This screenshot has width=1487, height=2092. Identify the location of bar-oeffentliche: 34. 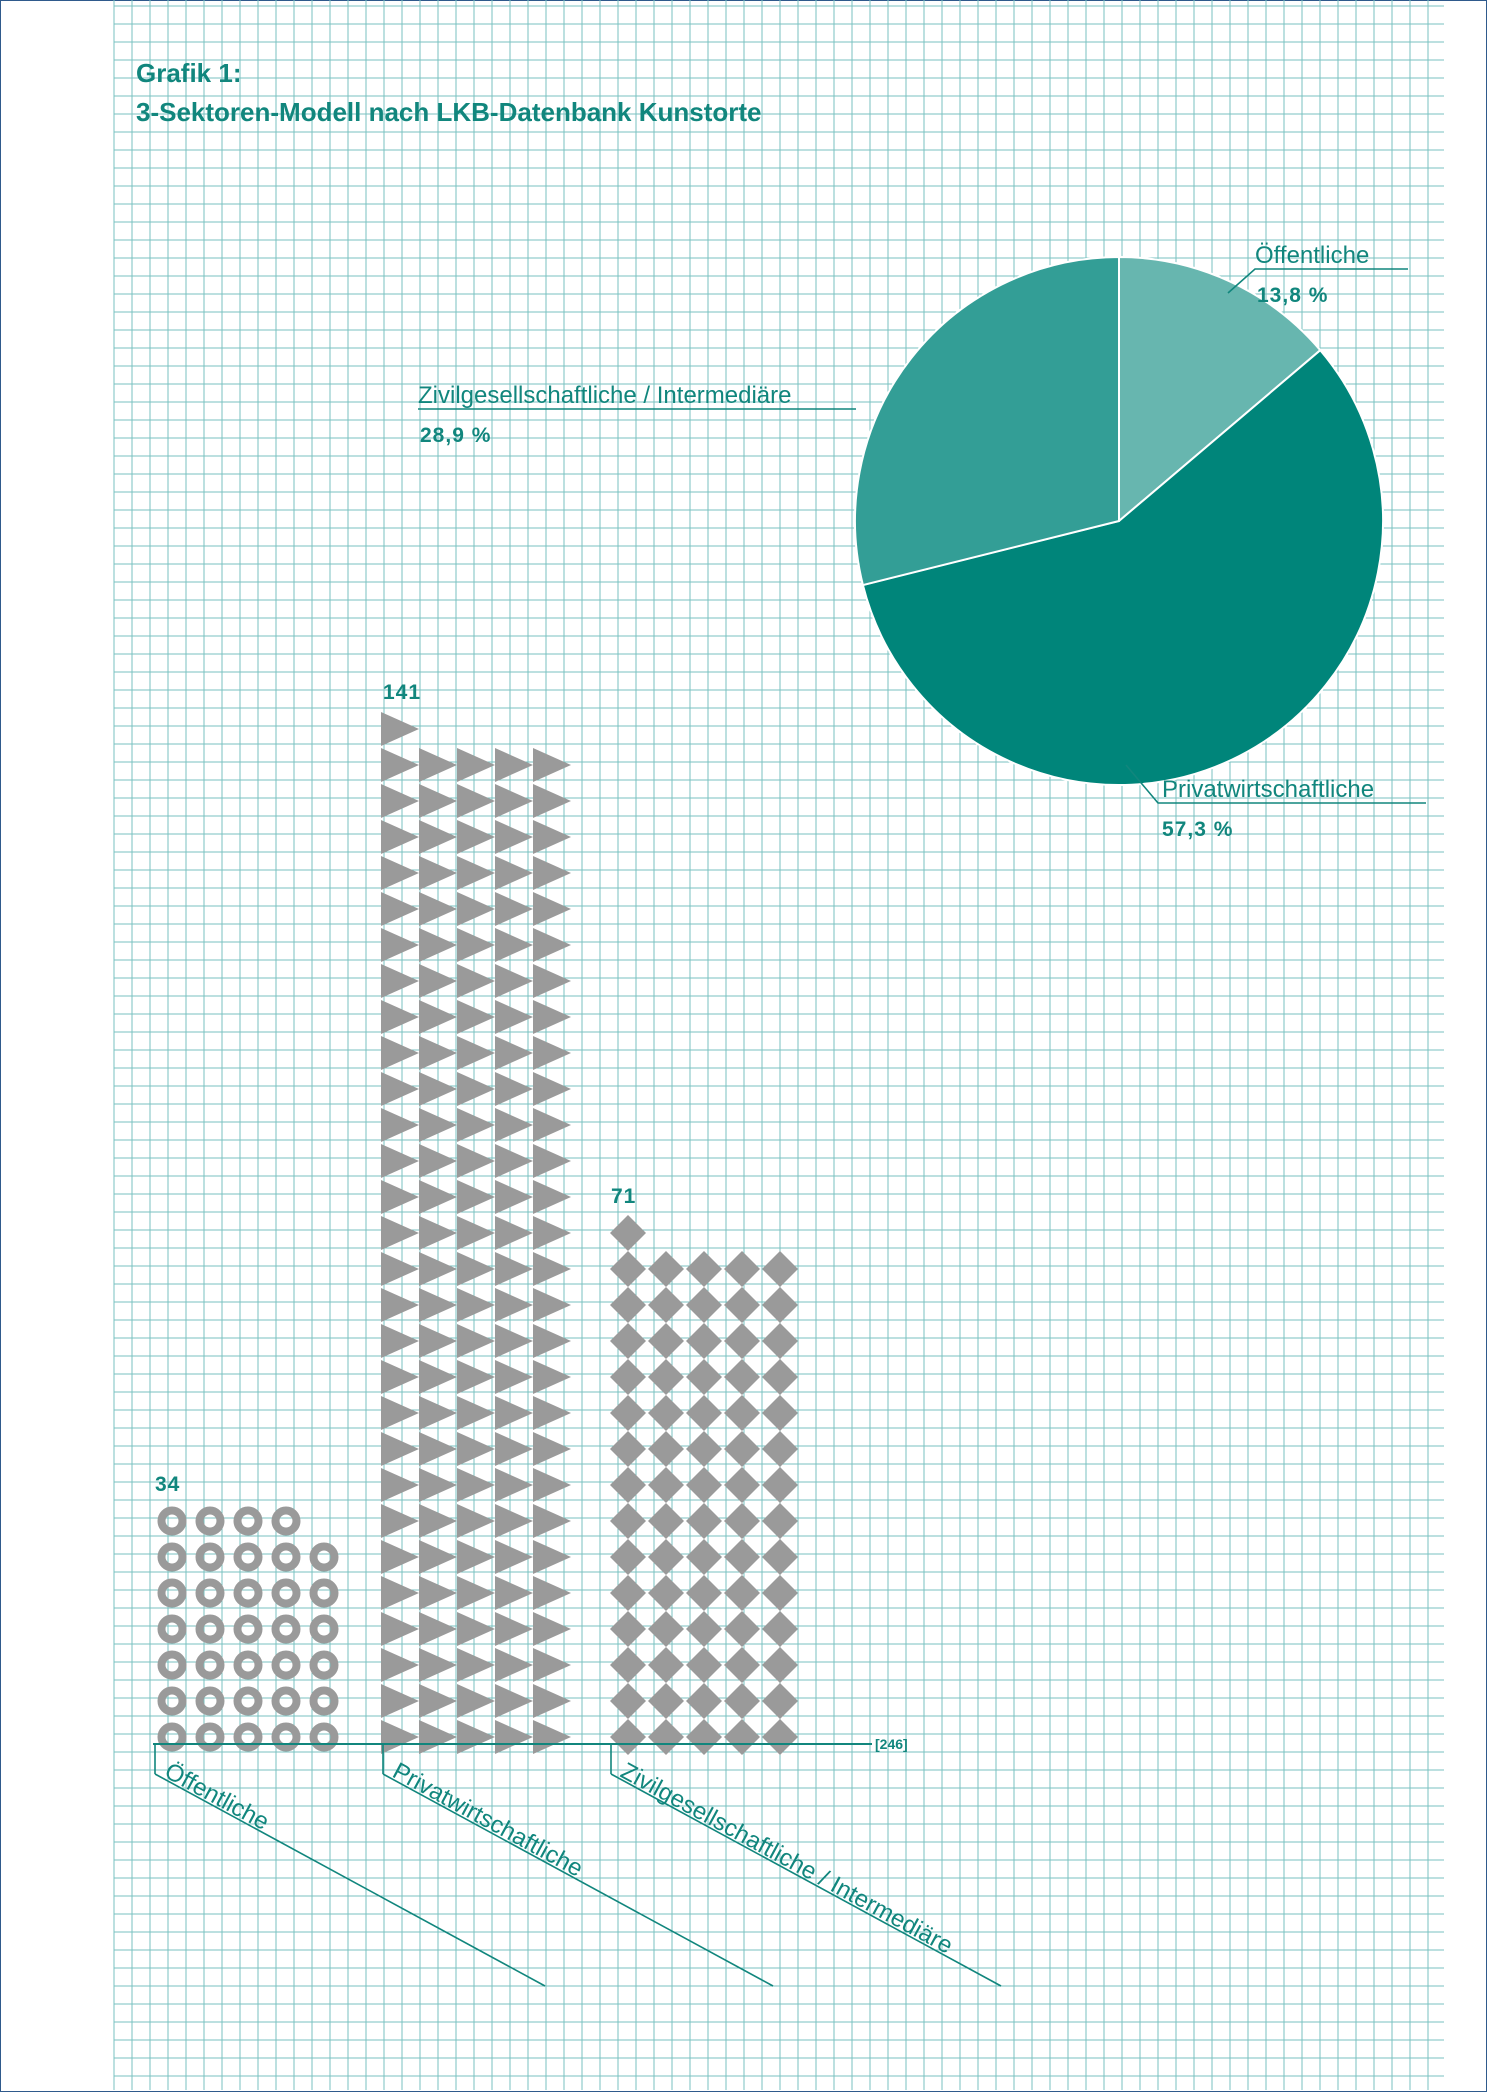
(247, 1612).